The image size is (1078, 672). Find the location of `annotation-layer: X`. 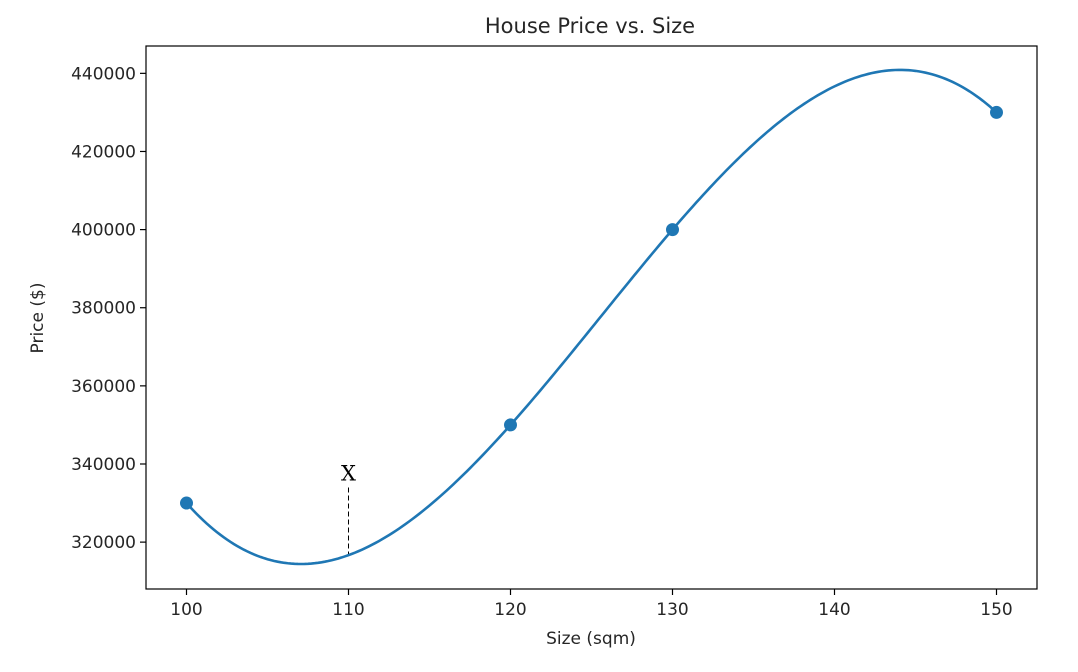

annotation-layer: X is located at coordinates (348, 508).